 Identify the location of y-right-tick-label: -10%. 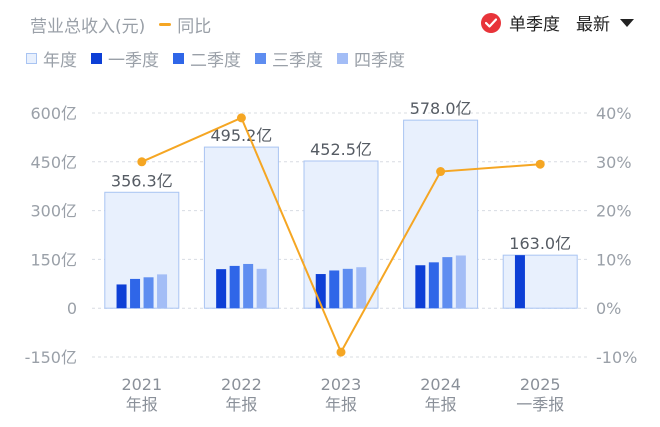
(616, 357).